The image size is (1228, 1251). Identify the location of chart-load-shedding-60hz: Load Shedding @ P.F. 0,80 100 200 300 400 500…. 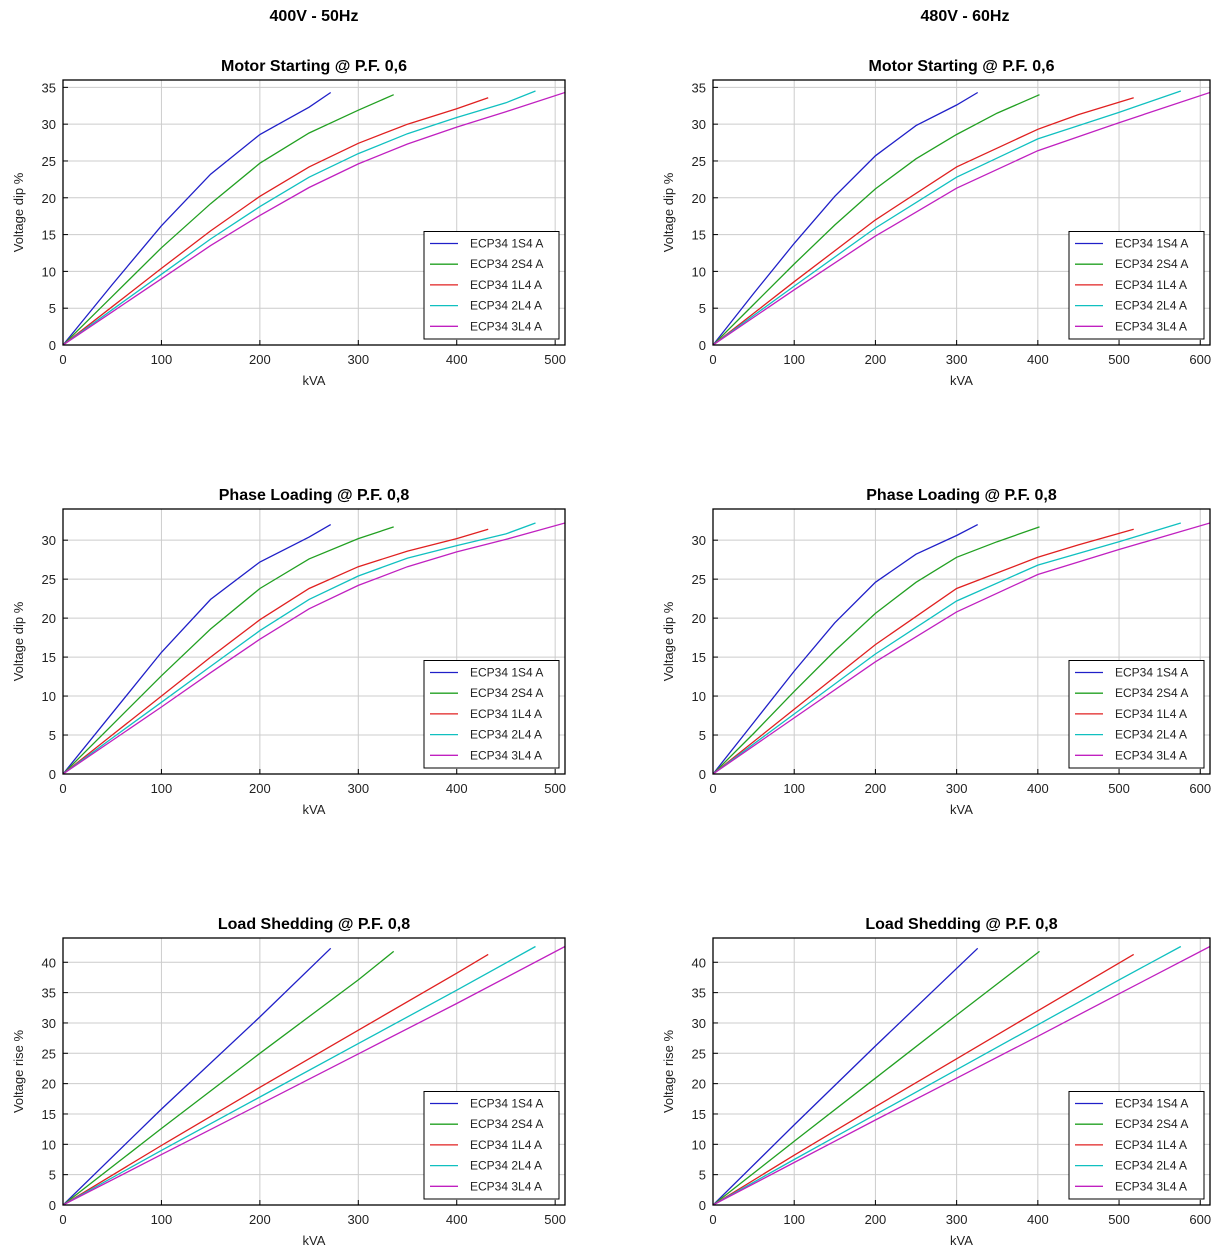
(936, 1082).